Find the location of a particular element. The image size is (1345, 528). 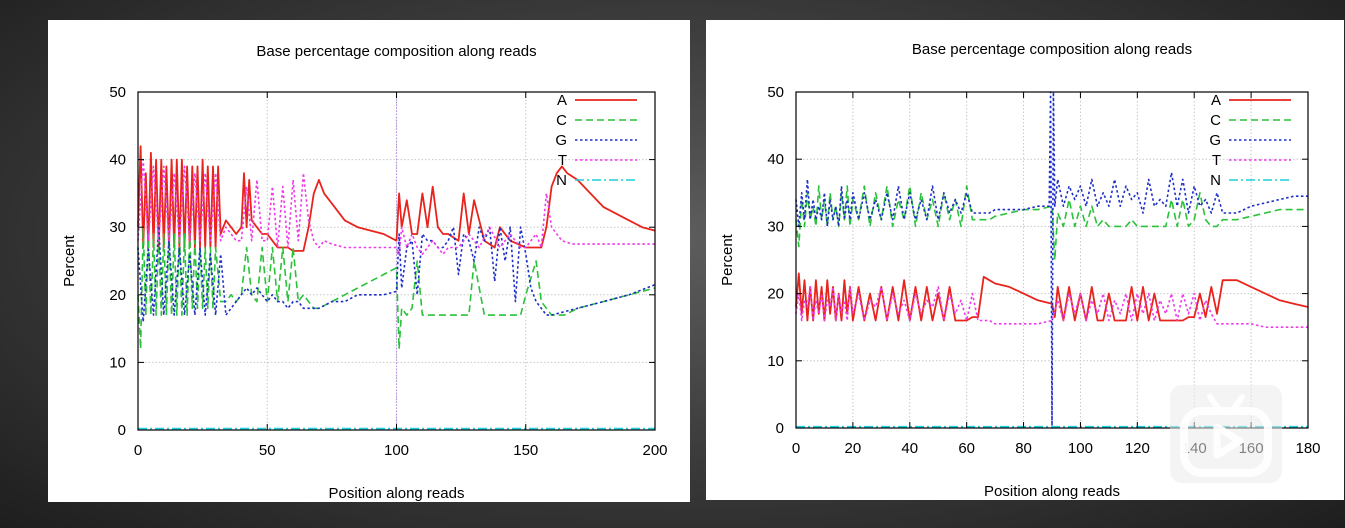

video-play-icon is located at coordinates (1226, 435).